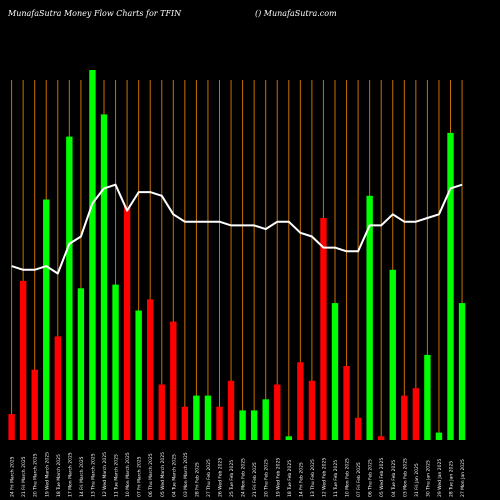 Image resolution: width=500 pixels, height=500 pixels. What do you see at coordinates (59, 475) in the screenshot?
I see `x-tick-label: 18 Tue March 2025` at bounding box center [59, 475].